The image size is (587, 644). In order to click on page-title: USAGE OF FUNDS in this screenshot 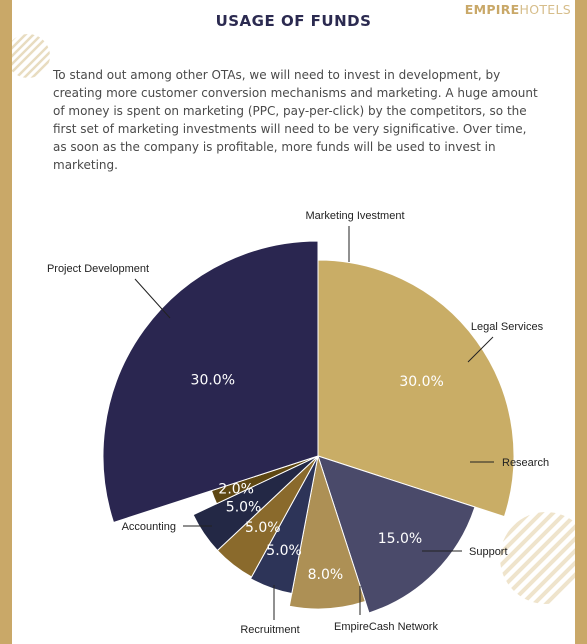, I will do `click(293, 21)`.